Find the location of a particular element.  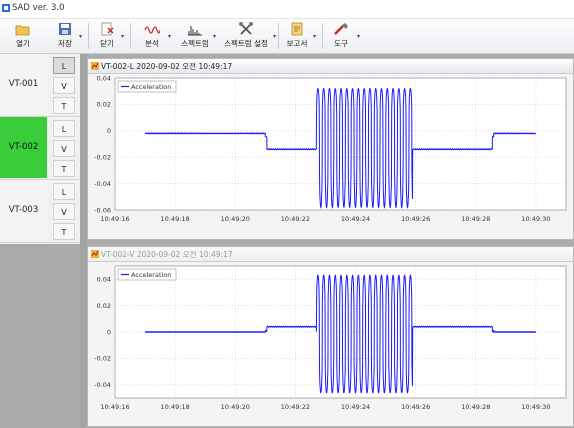

spectrum-dropdown-arrow-icon: ▾ is located at coordinates (215, 36).